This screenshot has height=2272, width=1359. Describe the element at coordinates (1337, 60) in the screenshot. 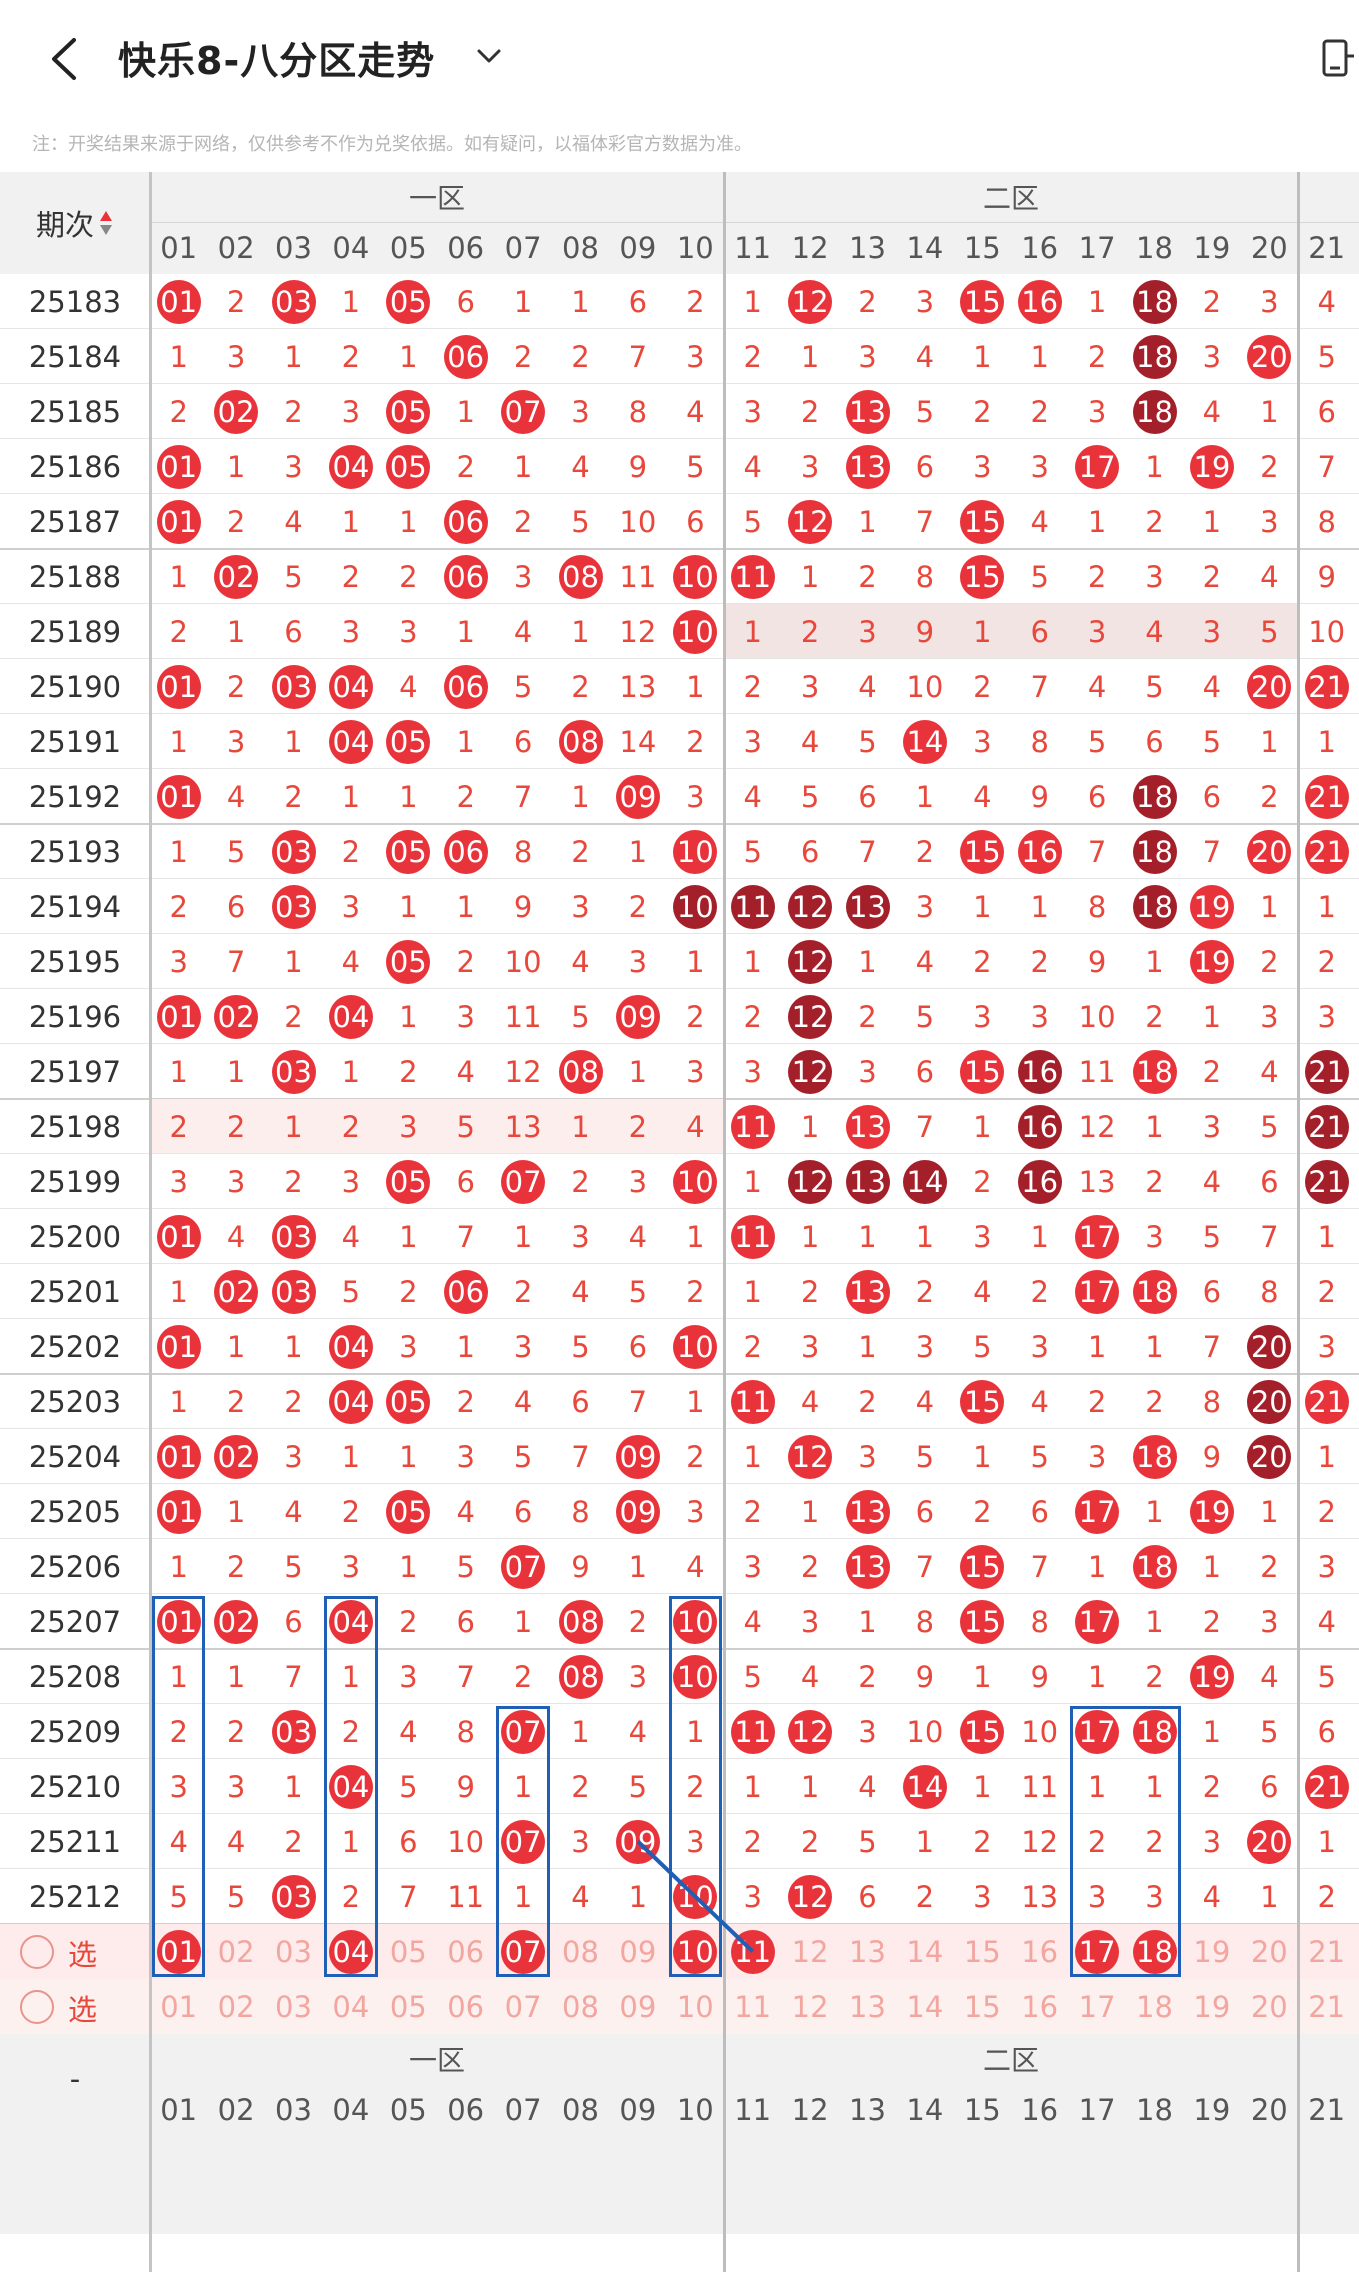

I see `device-icon` at that location.